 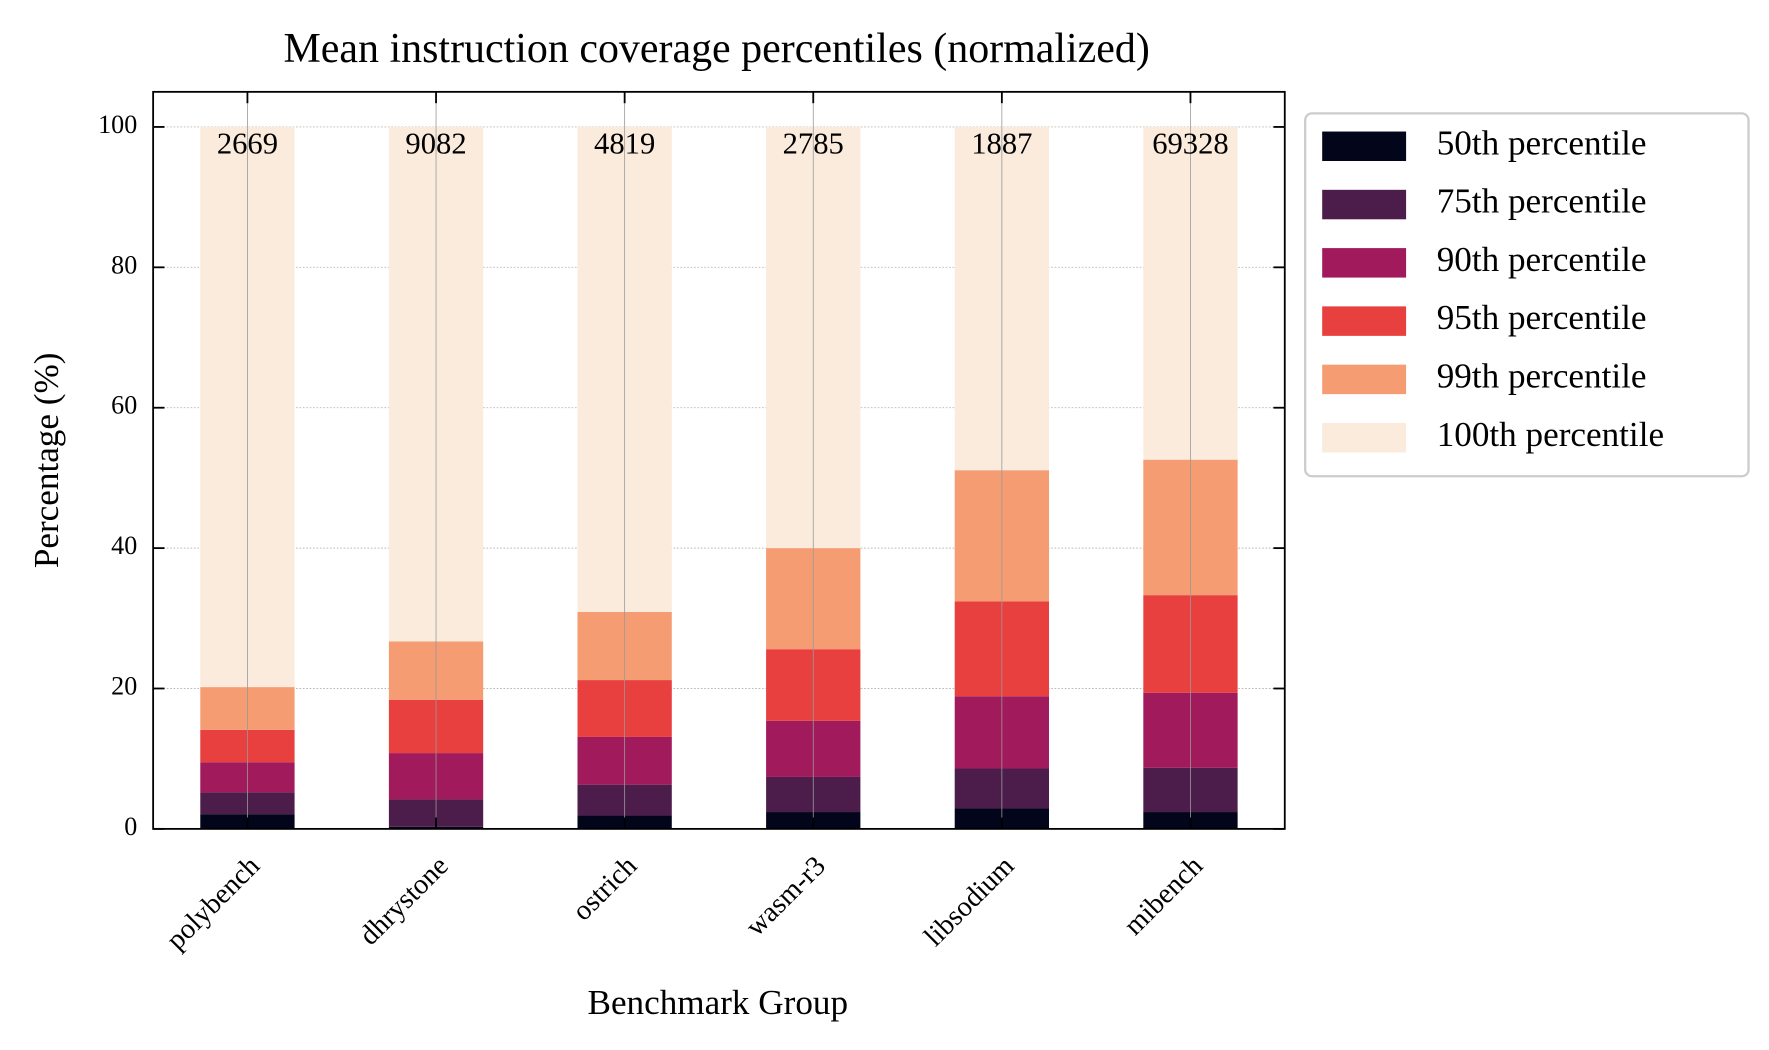 I want to click on y-tick-label: 20, so click(x=124, y=685).